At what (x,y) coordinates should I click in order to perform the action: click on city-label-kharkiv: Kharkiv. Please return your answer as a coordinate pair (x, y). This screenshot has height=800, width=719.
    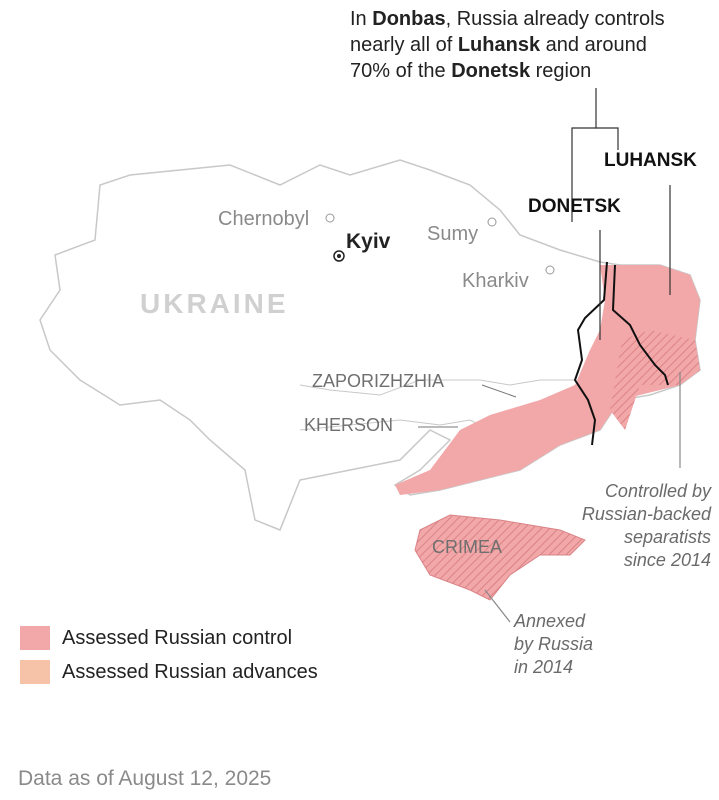
    Looking at the image, I should click on (495, 281).